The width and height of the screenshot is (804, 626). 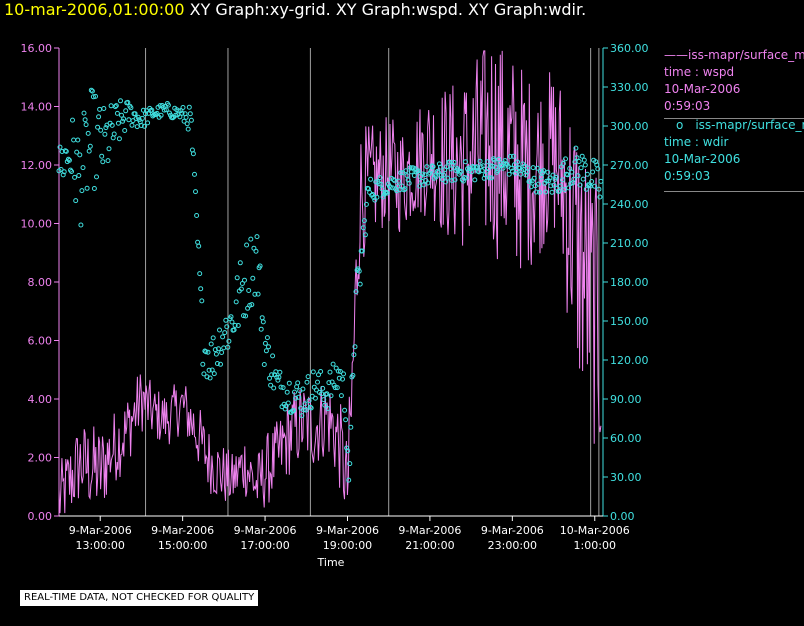 I want to click on x-tick-time: 13:00:00, so click(x=100, y=545).